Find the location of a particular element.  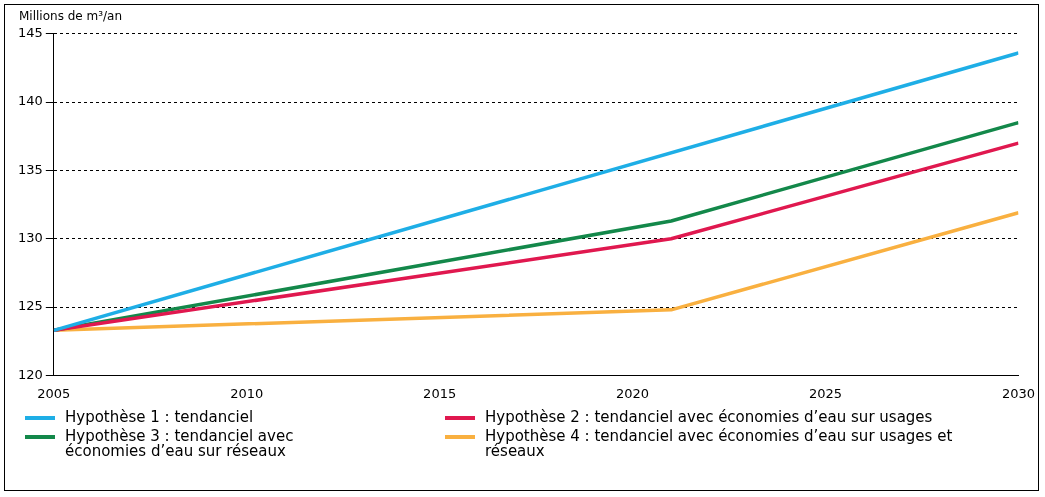

y-tick-label: 145 is located at coordinates (30, 33).